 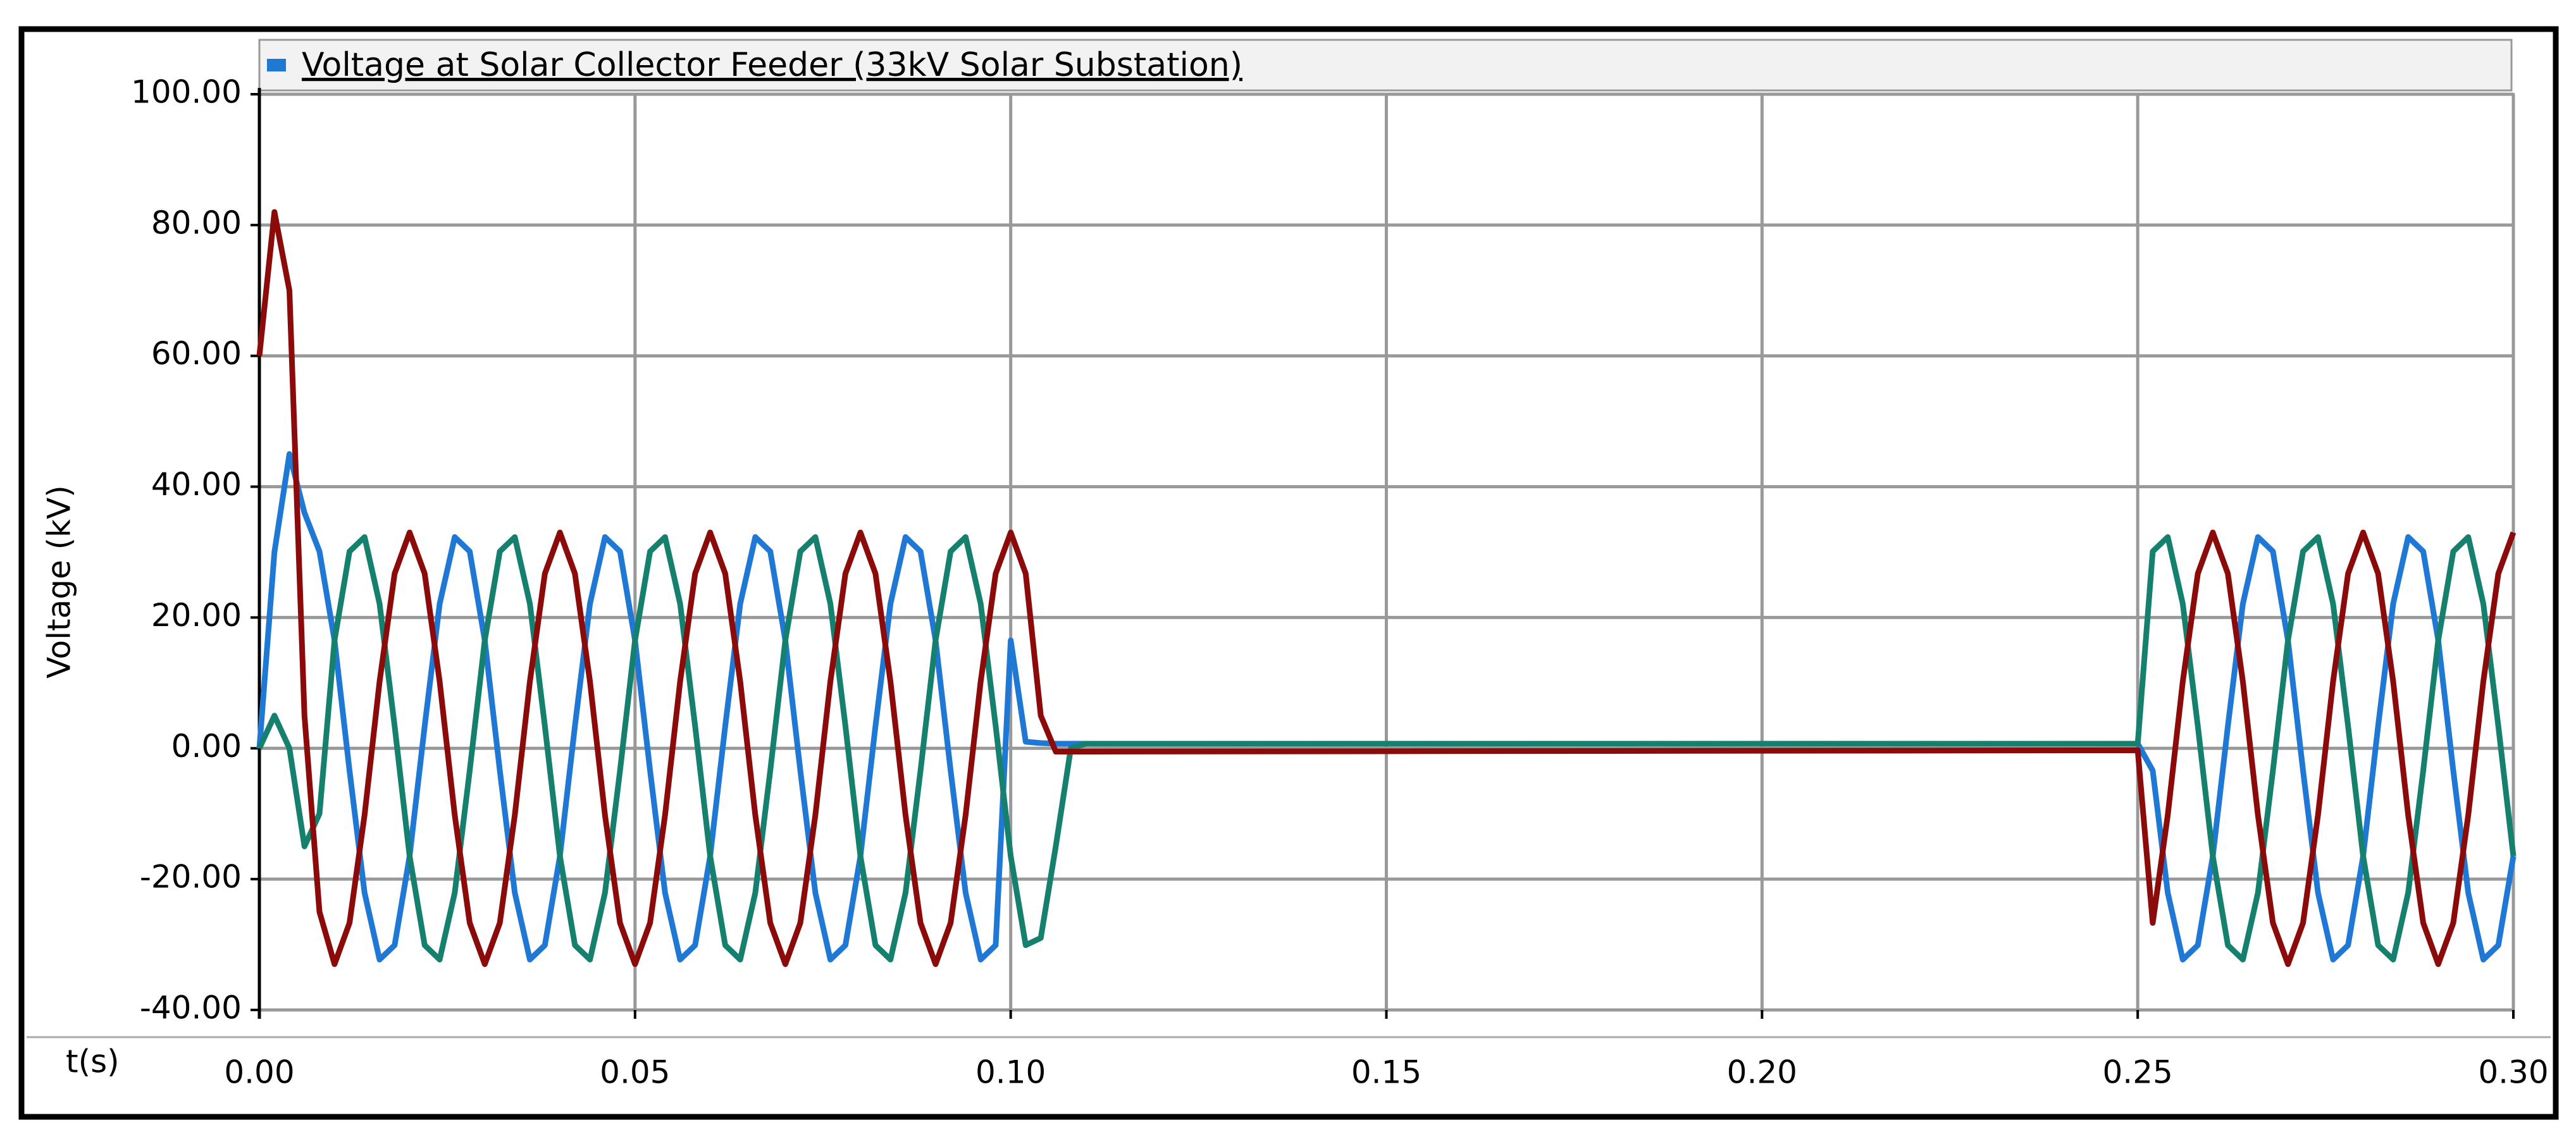 I want to click on x-tick-label: 0.20, so click(x=1762, y=1072).